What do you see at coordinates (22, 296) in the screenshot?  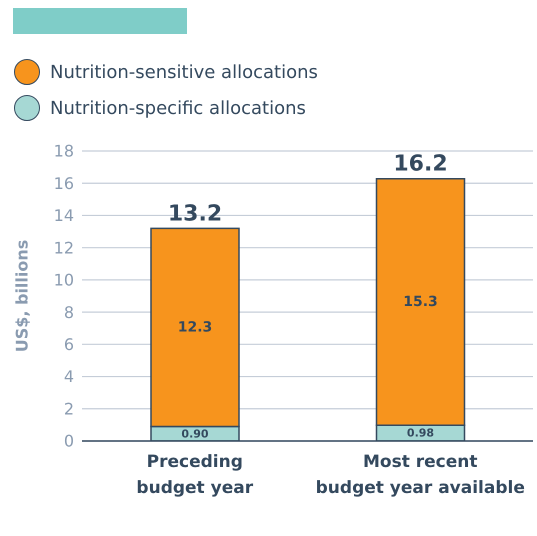 I see `y-axis-title: US$, billions` at bounding box center [22, 296].